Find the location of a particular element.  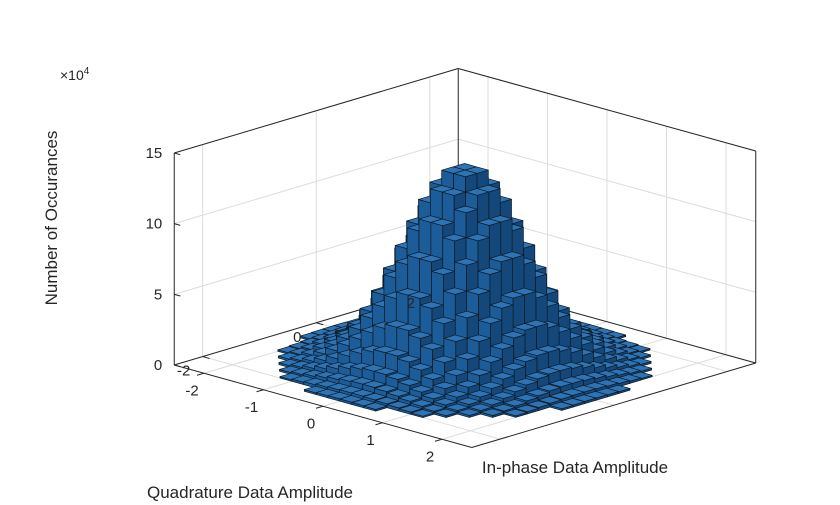

x-tick-label: 2 is located at coordinates (430, 456).